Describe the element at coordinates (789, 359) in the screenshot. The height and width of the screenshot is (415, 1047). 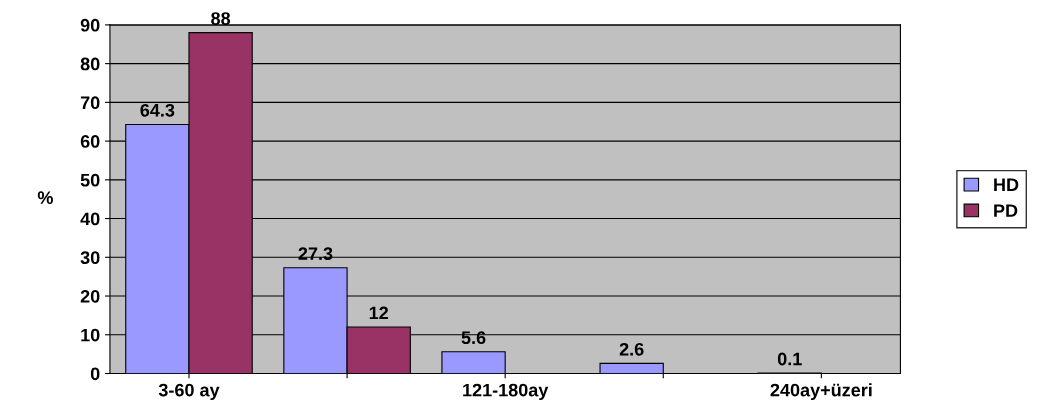
I see `data-label: 0.1` at that location.